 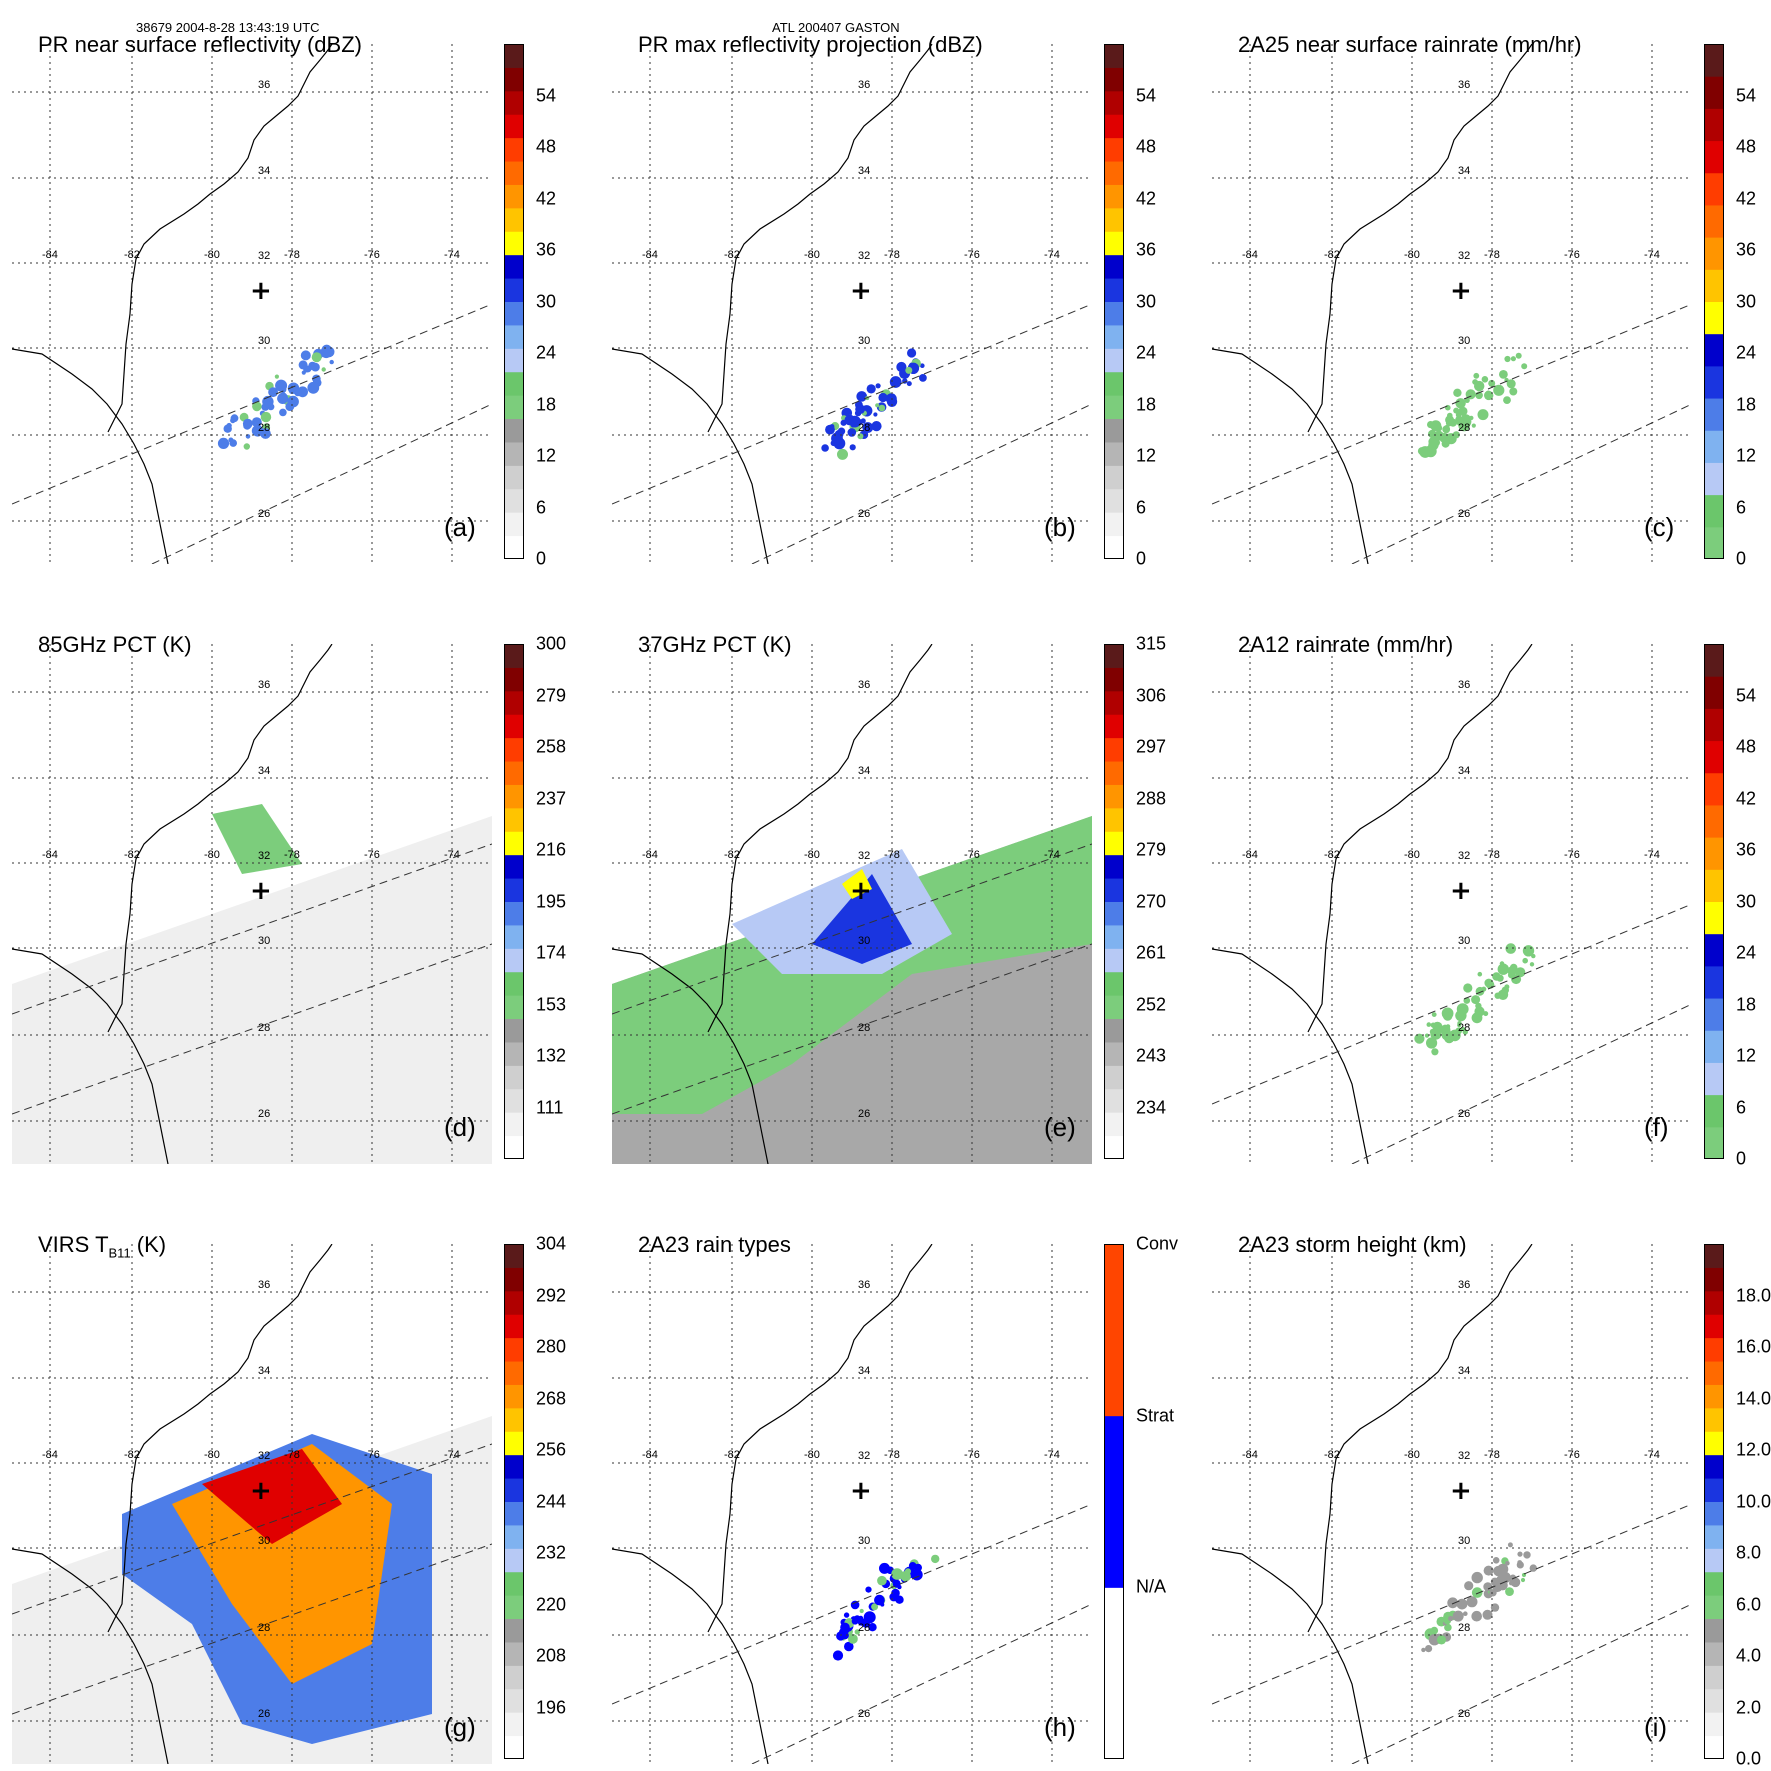 What do you see at coordinates (551, 1501) in the screenshot?
I see `colorbar-tick-label: 244` at bounding box center [551, 1501].